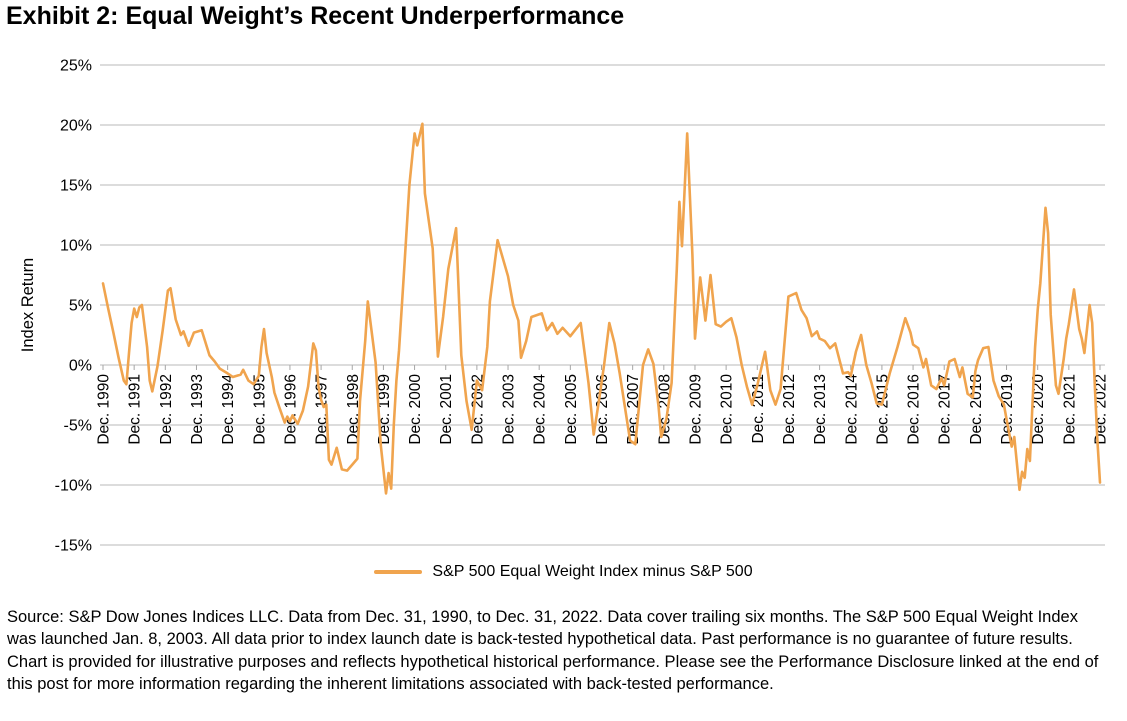  What do you see at coordinates (446, 409) in the screenshot?
I see `x-tick-label: Dec. 2001` at bounding box center [446, 409].